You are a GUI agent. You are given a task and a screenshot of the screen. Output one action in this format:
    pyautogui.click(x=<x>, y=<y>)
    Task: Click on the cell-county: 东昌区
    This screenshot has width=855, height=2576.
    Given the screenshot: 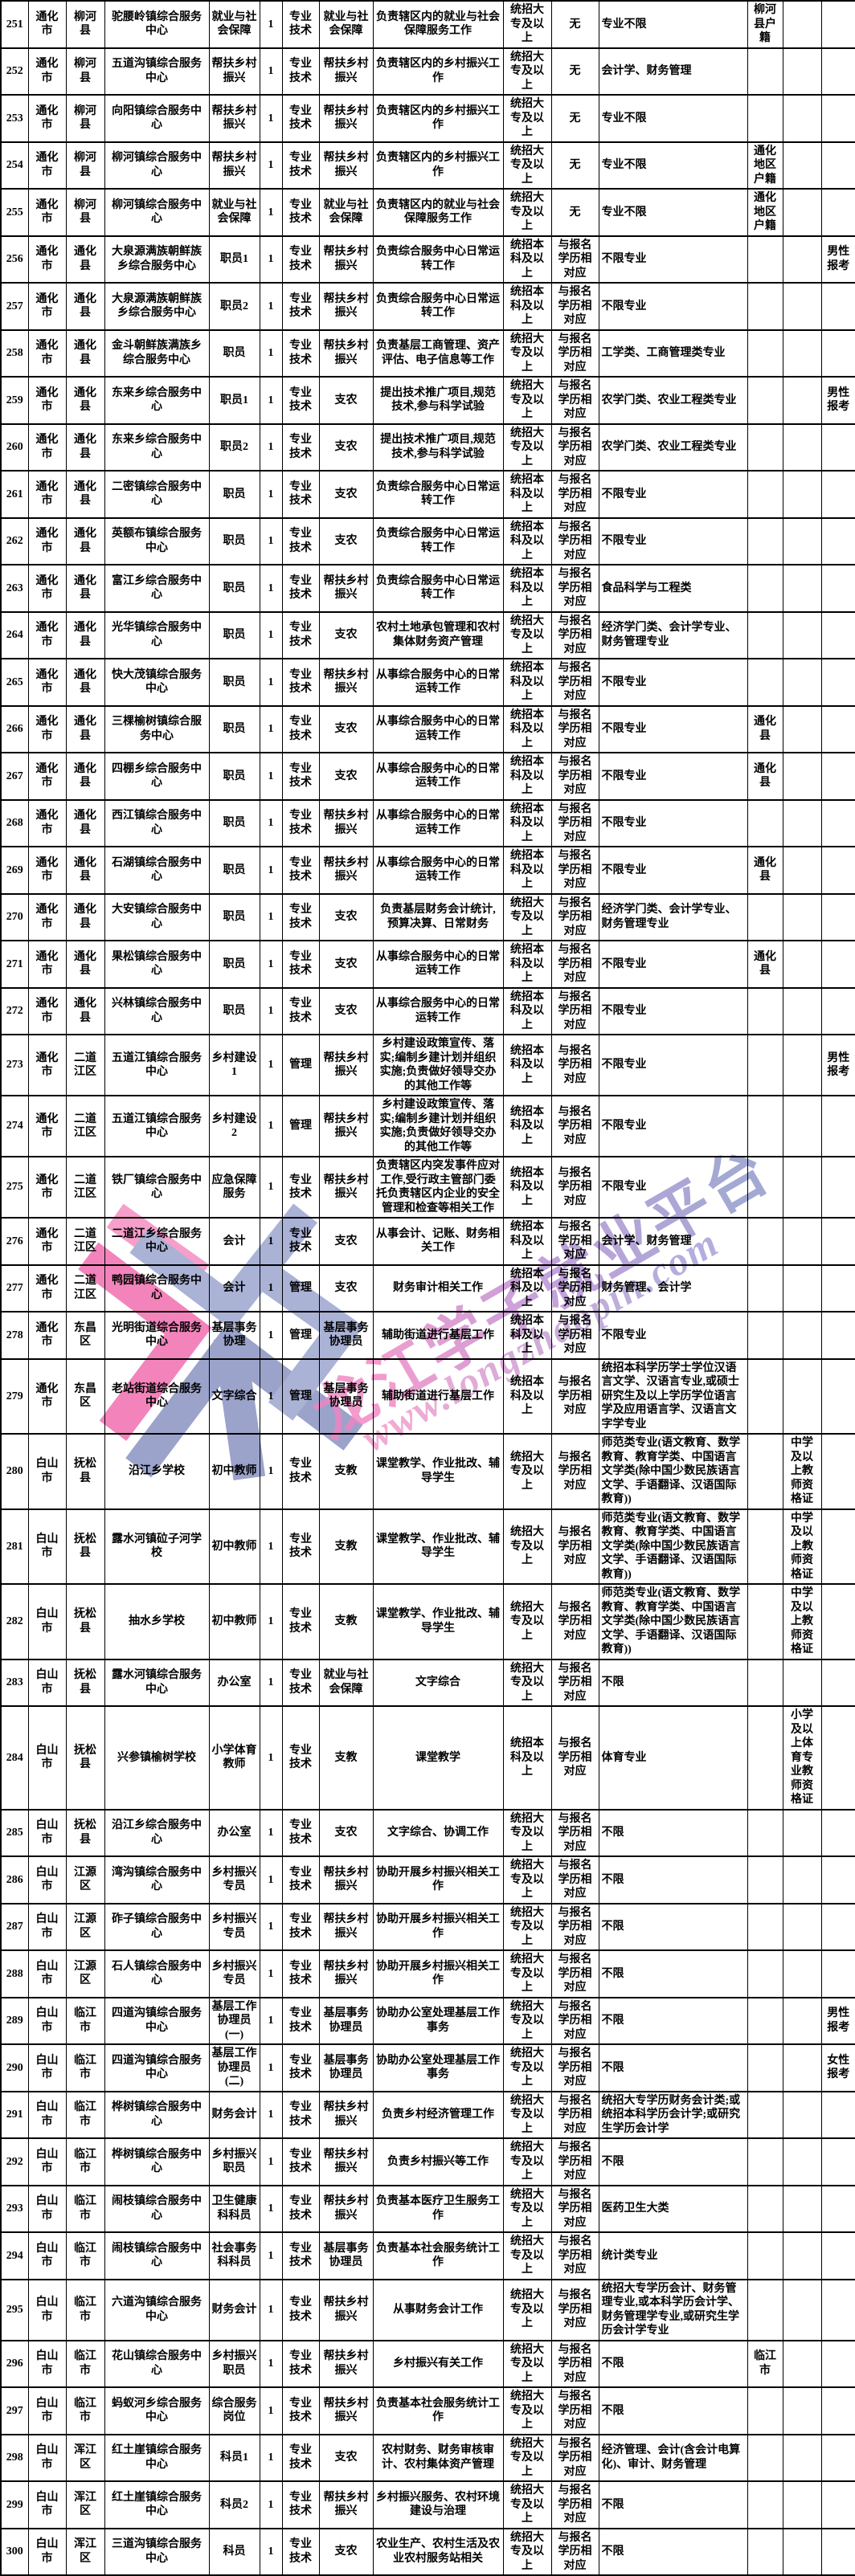 What is the action you would take?
    pyautogui.click(x=85, y=1335)
    